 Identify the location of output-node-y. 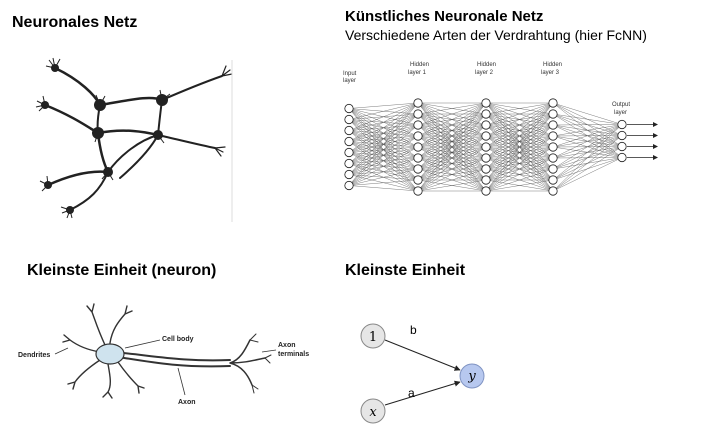
(472, 376).